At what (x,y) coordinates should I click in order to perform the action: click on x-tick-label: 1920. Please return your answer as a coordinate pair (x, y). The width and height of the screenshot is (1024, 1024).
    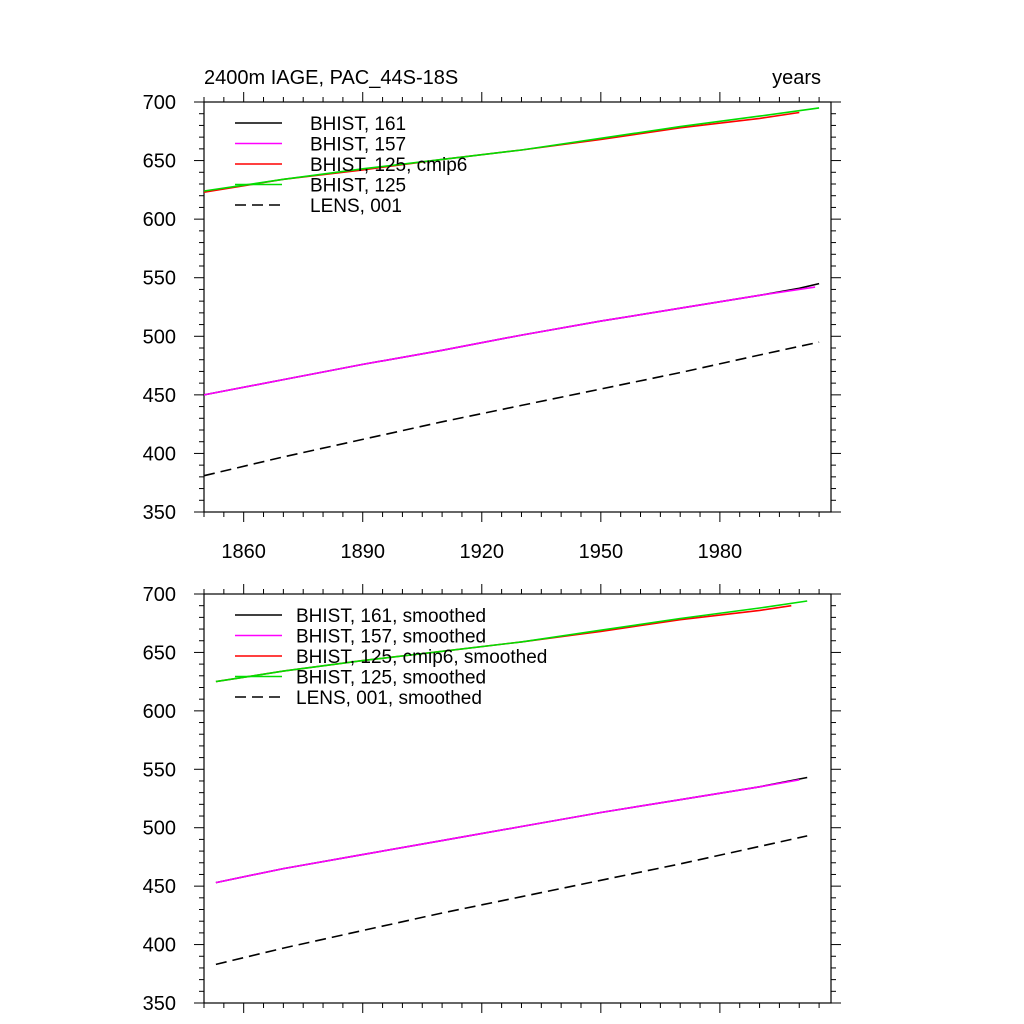
    Looking at the image, I should click on (482, 552).